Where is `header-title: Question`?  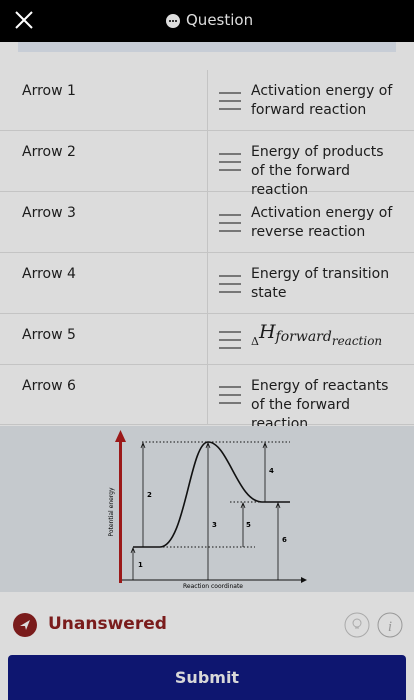
header-title: Question is located at coordinates (220, 20).